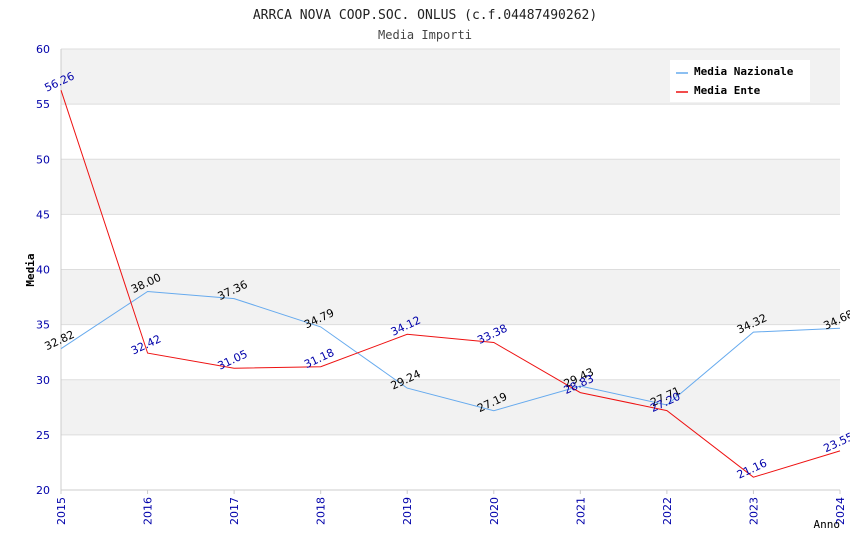  Describe the element at coordinates (234, 511) in the screenshot. I see `x-tick-label: 2017` at that location.